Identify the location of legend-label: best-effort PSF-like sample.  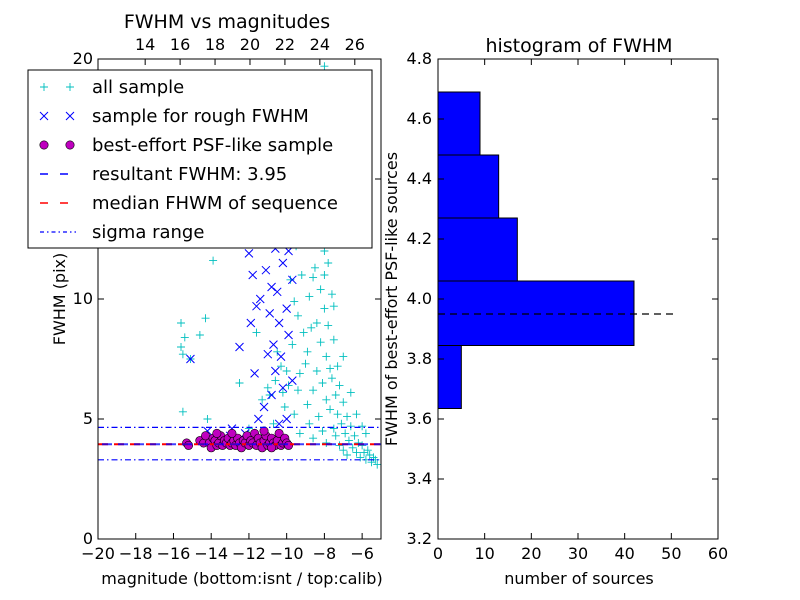
(212, 145).